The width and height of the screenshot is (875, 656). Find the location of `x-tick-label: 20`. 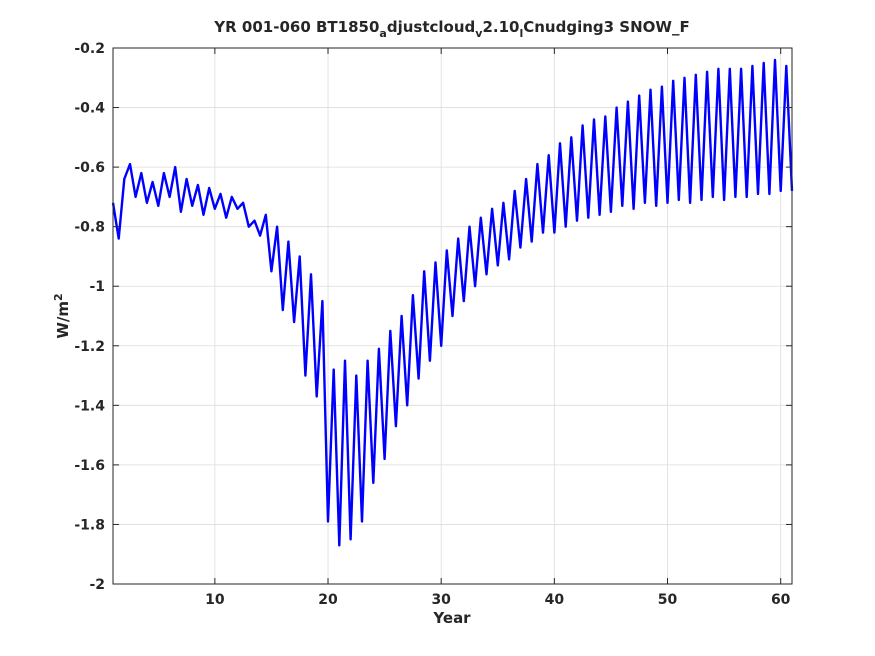

x-tick-label: 20 is located at coordinates (328, 600).